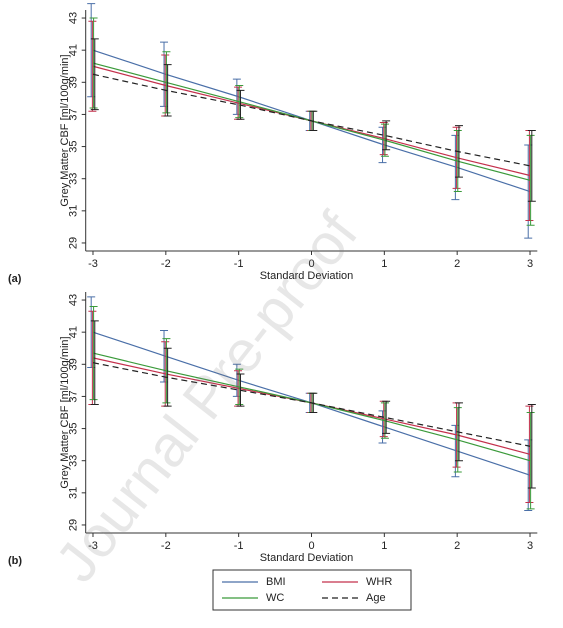 The width and height of the screenshot is (563, 628). What do you see at coordinates (275, 598) in the screenshot?
I see `legend-label: WC` at bounding box center [275, 598].